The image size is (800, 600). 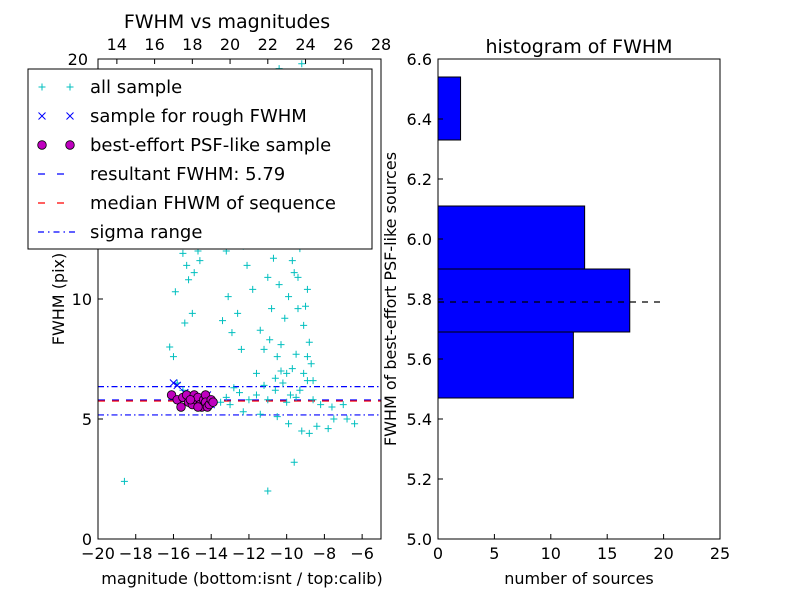 I want to click on legend-item: sigma range, so click(x=120, y=232).